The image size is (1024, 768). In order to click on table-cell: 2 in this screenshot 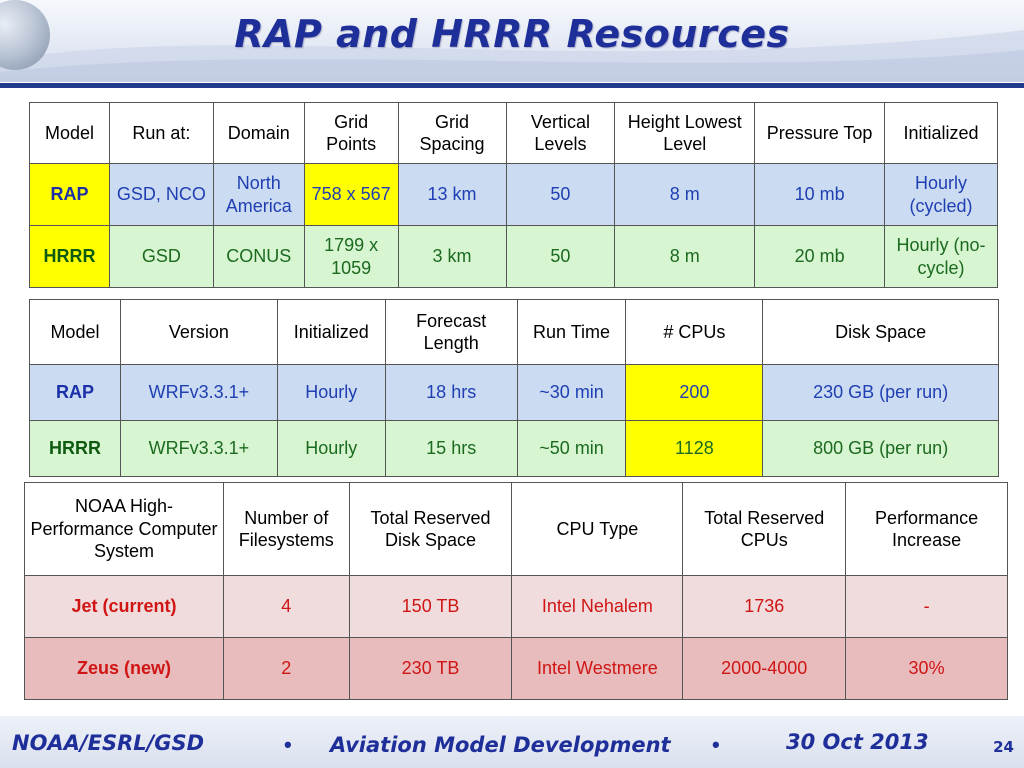, I will do `click(286, 668)`.